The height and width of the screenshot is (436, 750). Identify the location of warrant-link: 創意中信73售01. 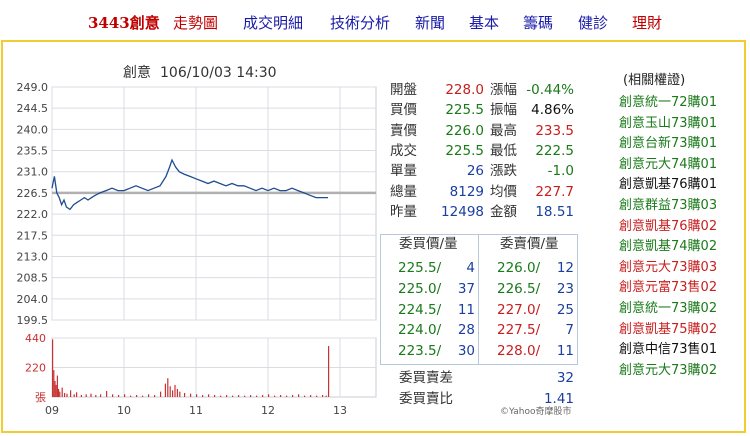
(668, 350).